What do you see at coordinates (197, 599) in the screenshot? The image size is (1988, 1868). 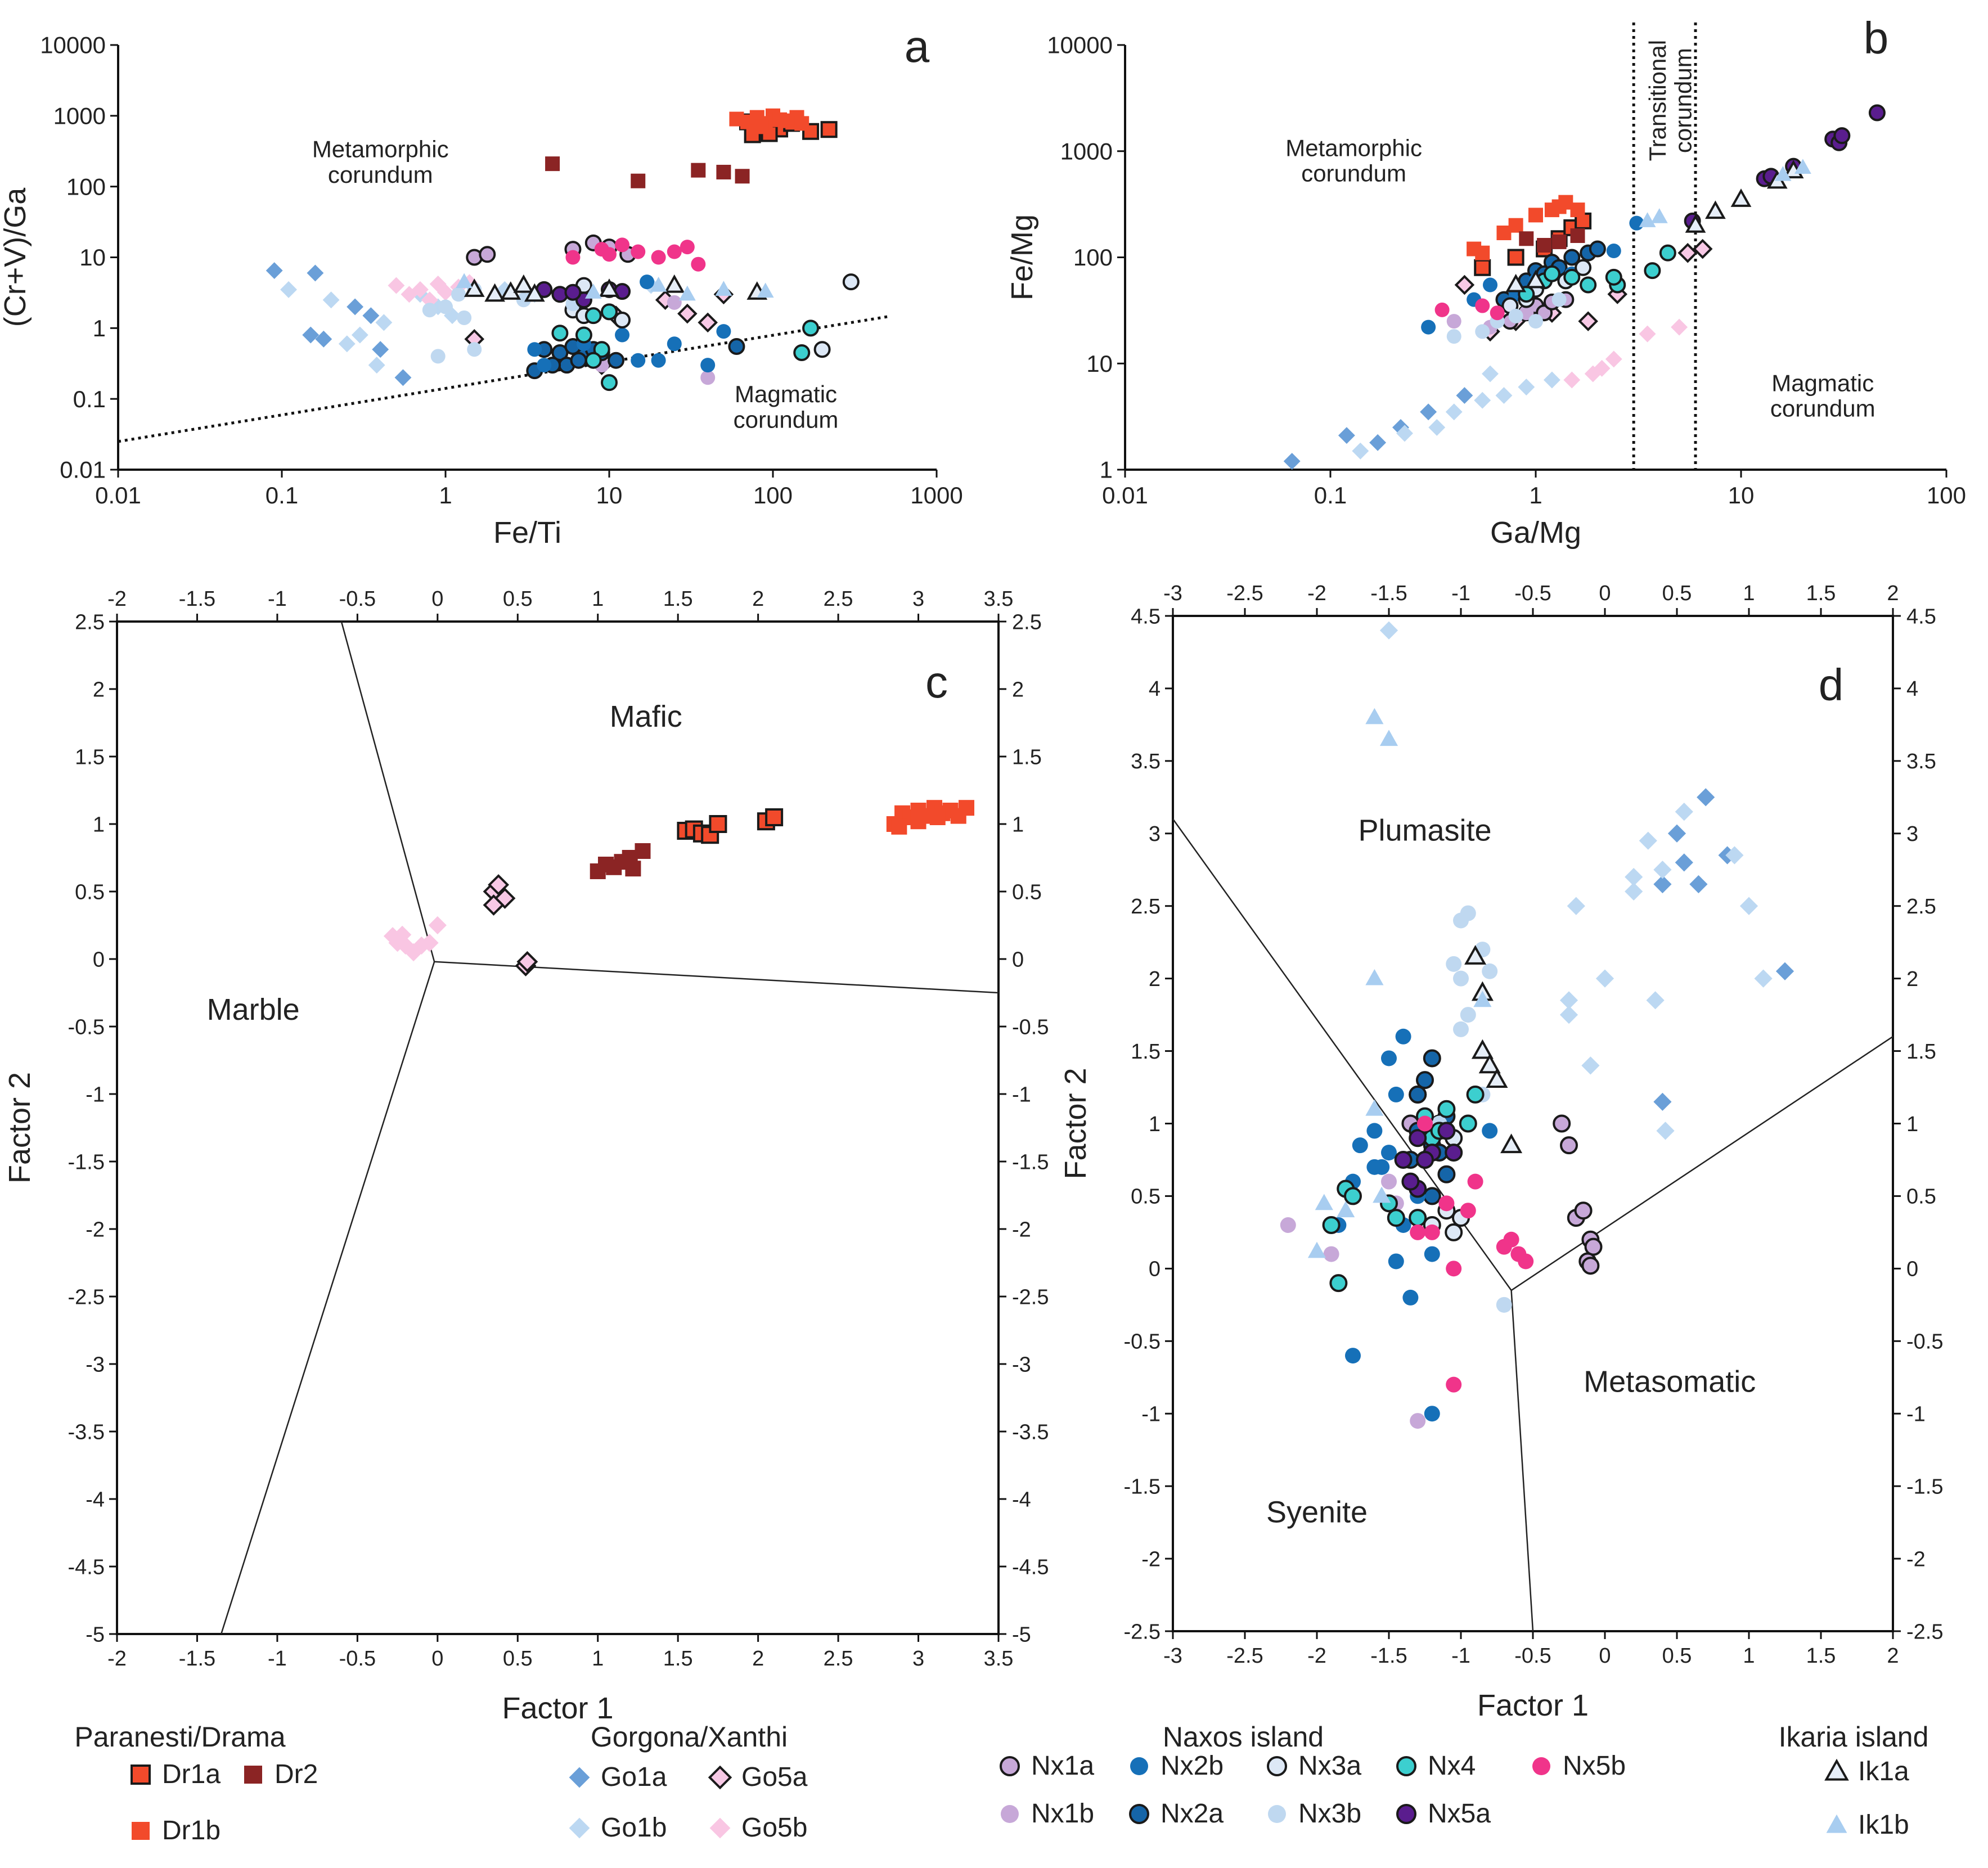 I see `x-tick-label-top: -1.5` at bounding box center [197, 599].